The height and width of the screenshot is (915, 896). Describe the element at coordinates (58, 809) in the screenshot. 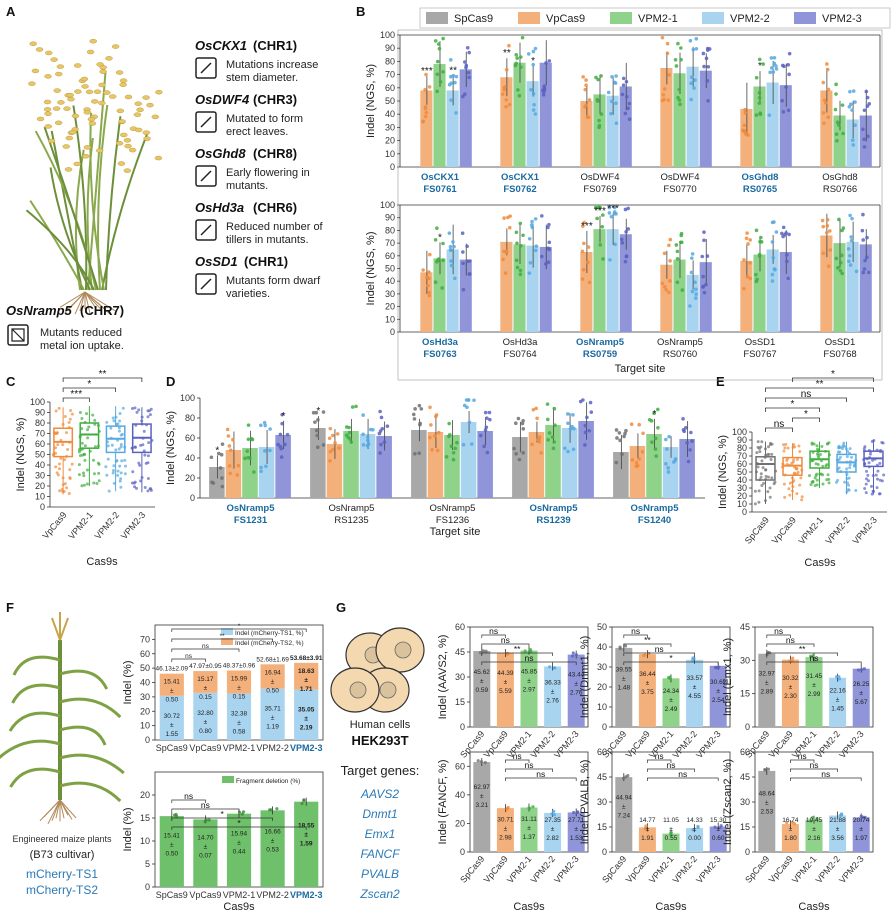

I see `maize-root` at that location.